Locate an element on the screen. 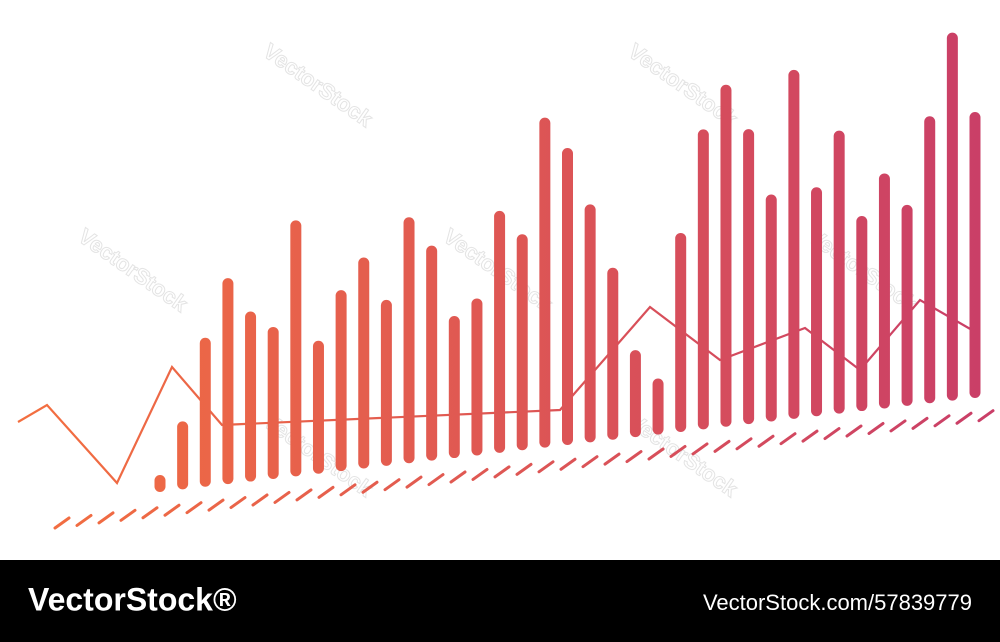 This screenshot has height=642, width=1000. footer-bar is located at coordinates (500, 601).